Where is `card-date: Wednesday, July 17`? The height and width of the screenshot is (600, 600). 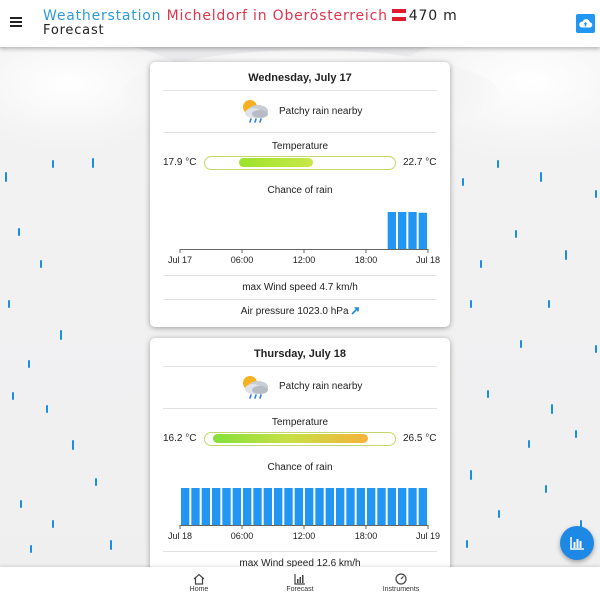
card-date: Wednesday, July 17 is located at coordinates (300, 78).